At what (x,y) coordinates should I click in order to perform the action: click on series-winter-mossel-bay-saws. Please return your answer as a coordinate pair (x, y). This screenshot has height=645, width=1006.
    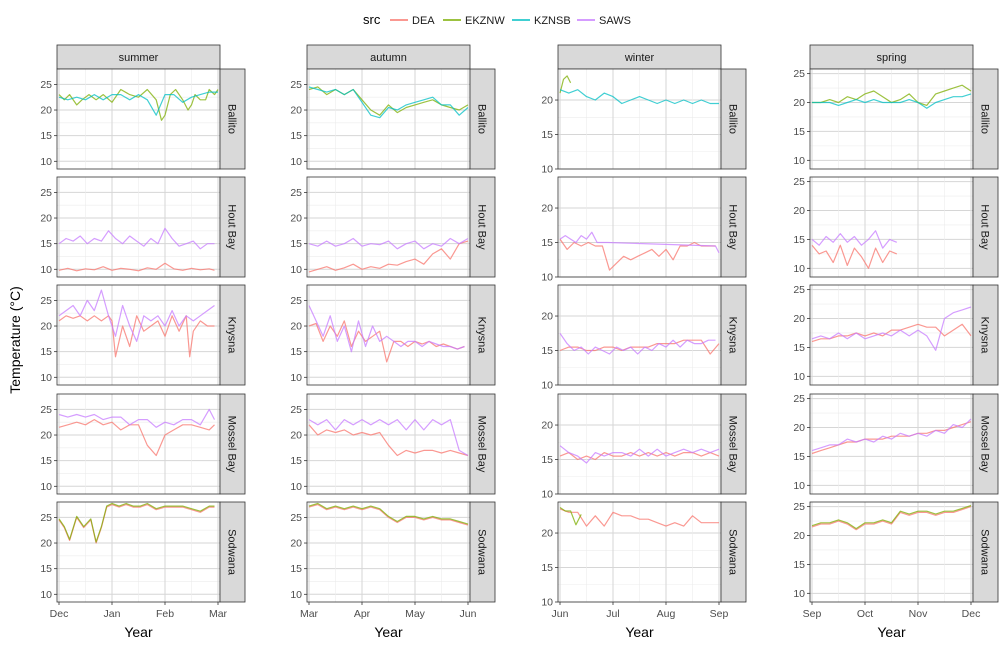
    Looking at the image, I should click on (639, 454).